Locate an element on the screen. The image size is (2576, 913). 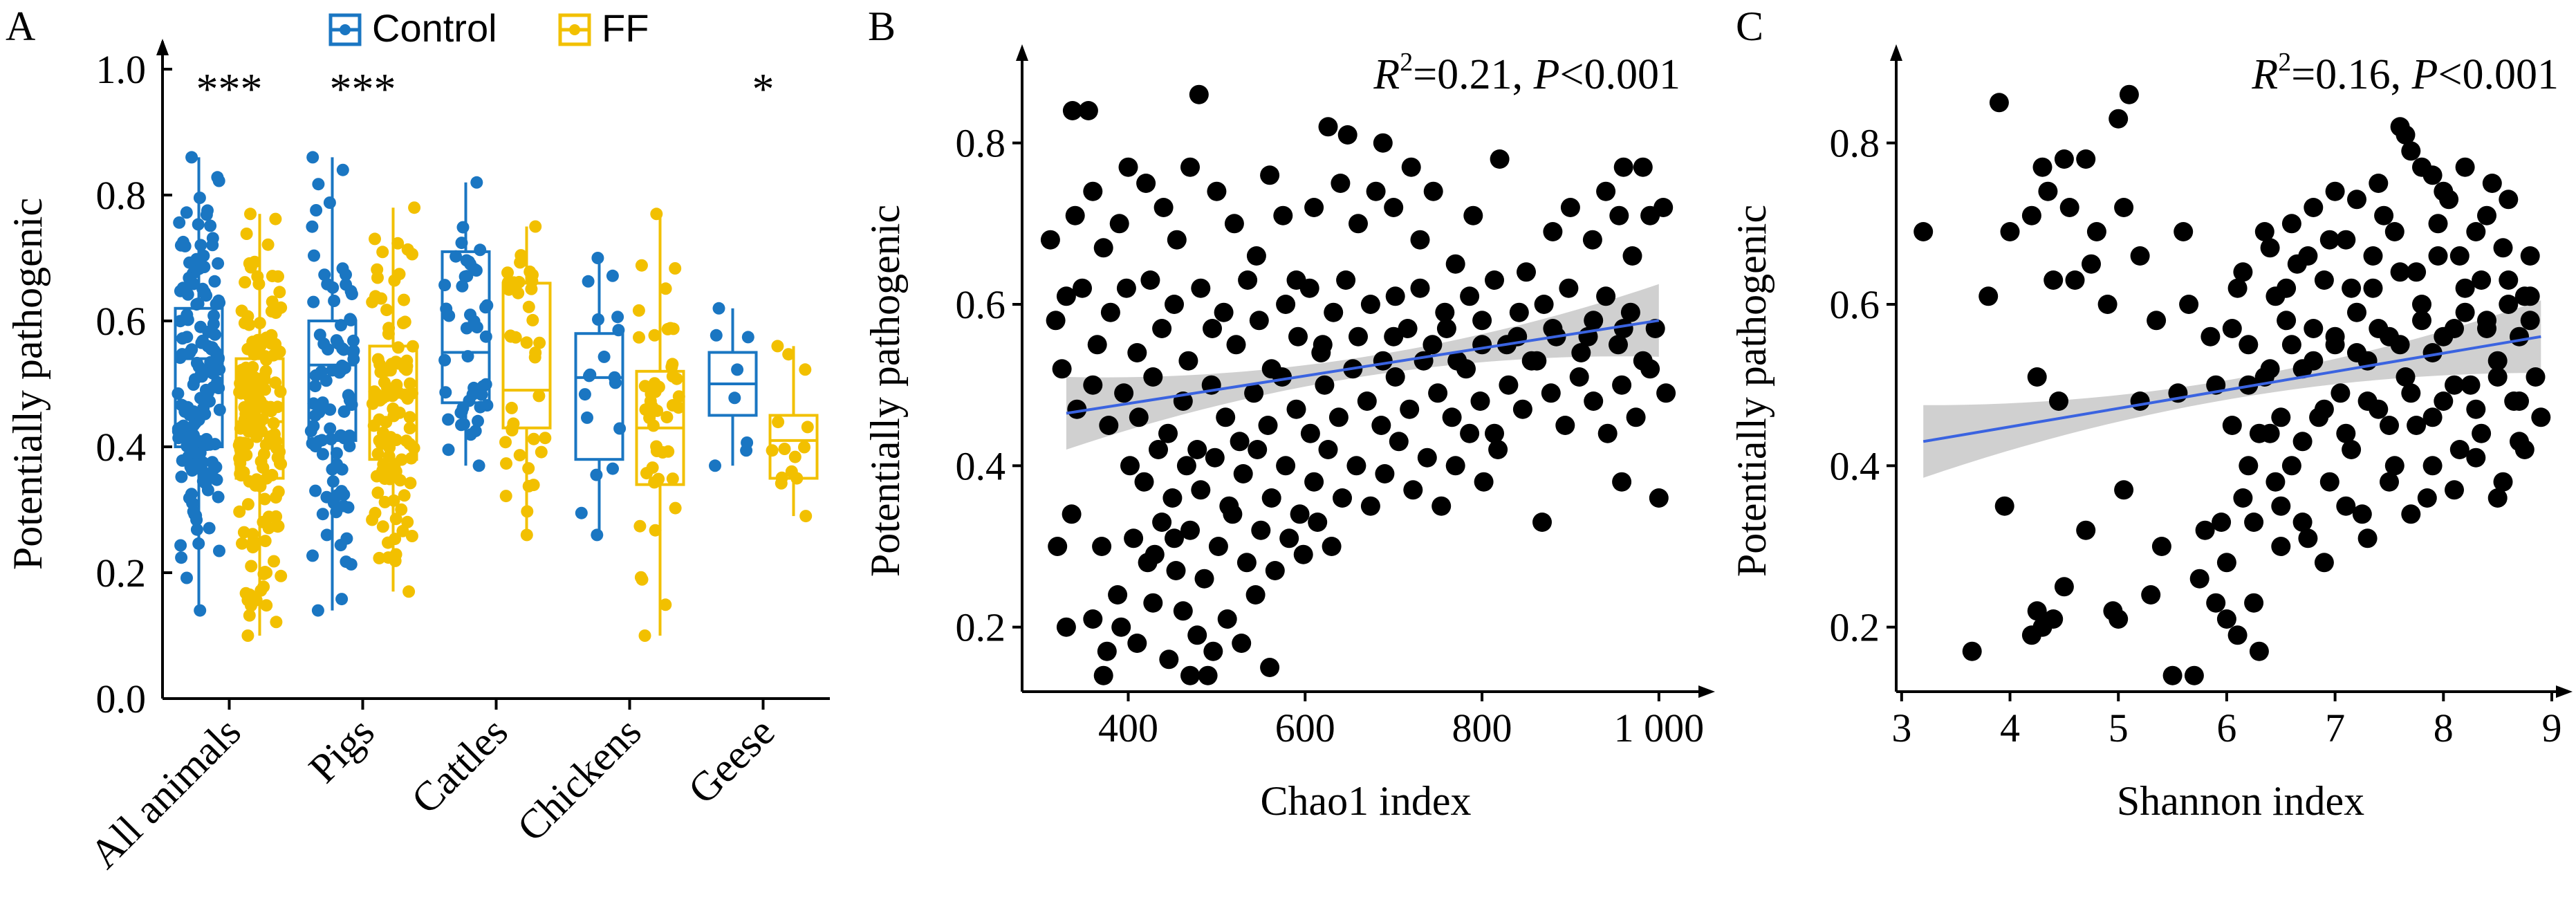
panel-a-significance-mark: * is located at coordinates (764, 88).